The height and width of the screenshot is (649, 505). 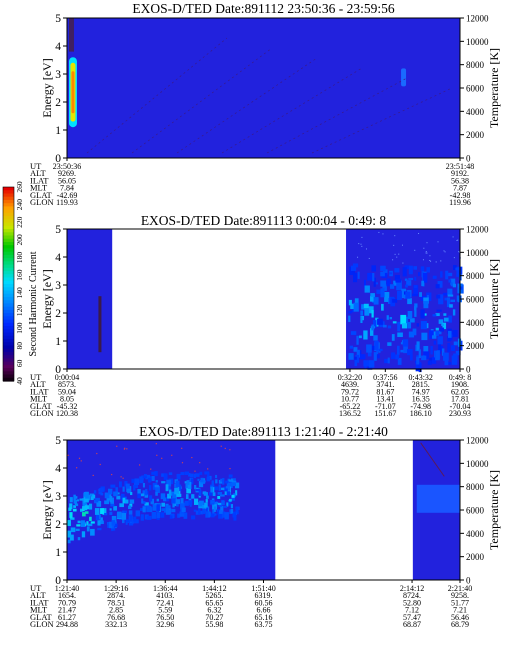 I want to click on column-value: 76.68, so click(x=116, y=617).